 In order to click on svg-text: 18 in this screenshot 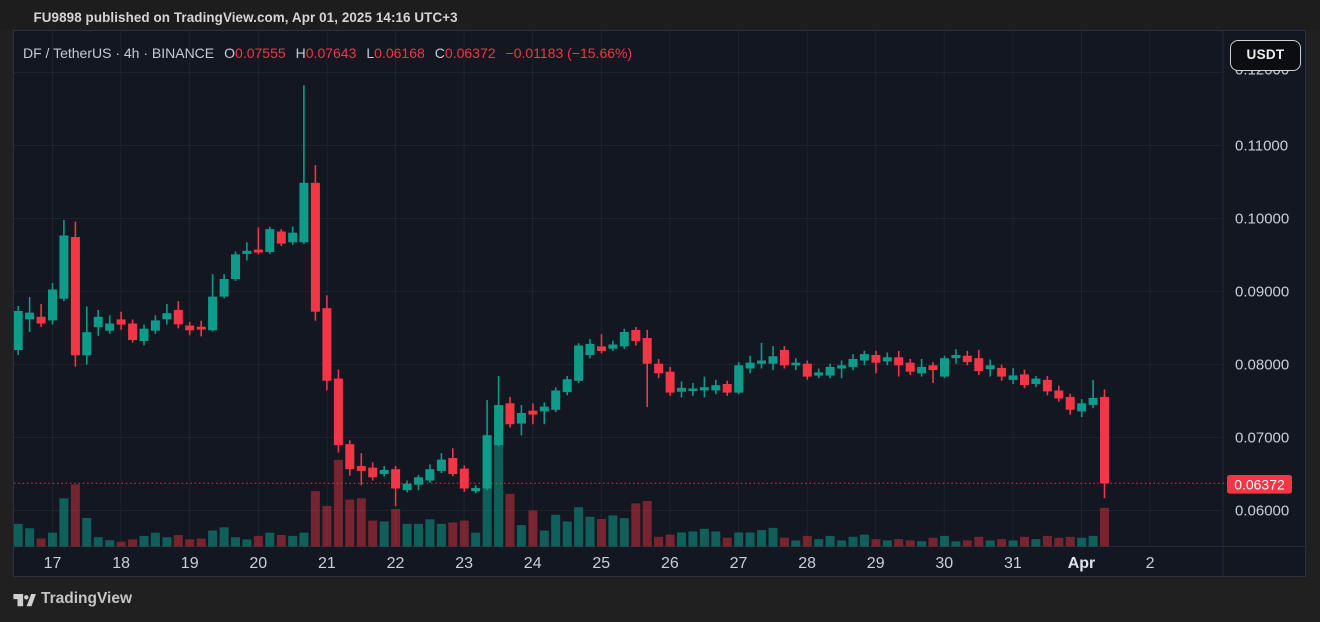, I will do `click(121, 563)`.